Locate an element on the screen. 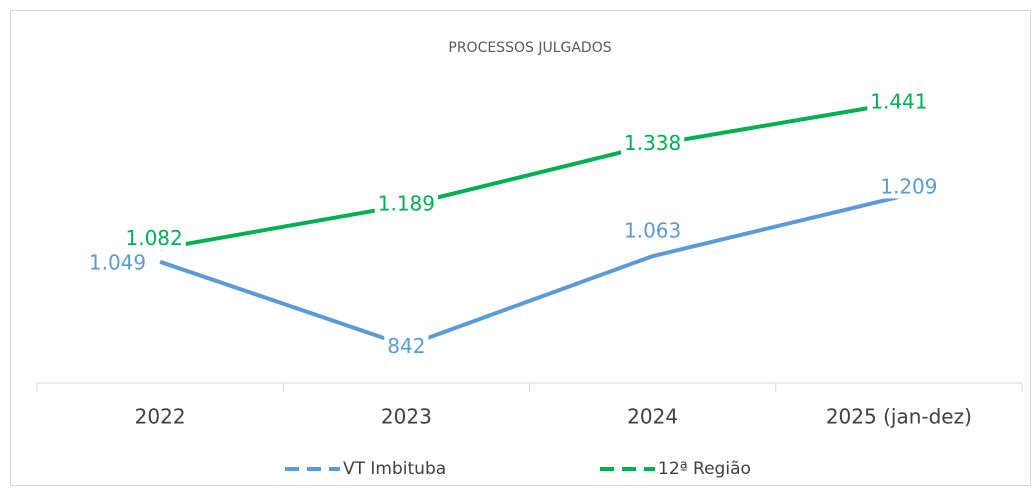  x-tick-label: 2022 is located at coordinates (160, 417).